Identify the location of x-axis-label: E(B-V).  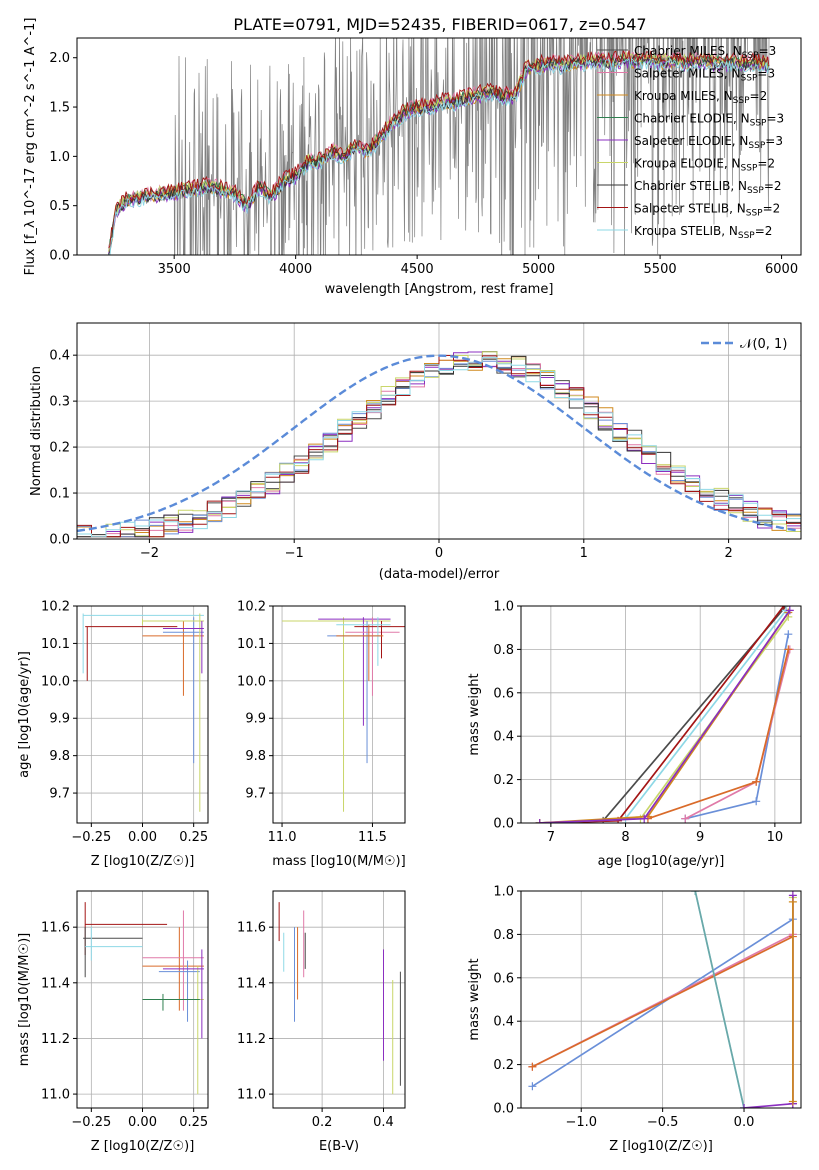
(339, 1146).